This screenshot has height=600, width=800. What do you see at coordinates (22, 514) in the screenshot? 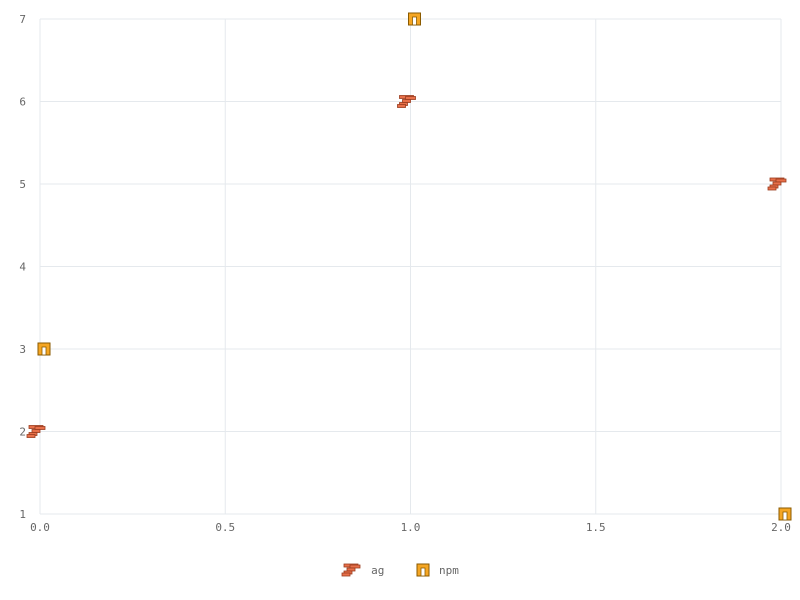
I see `y-tick-label: 1` at bounding box center [22, 514].